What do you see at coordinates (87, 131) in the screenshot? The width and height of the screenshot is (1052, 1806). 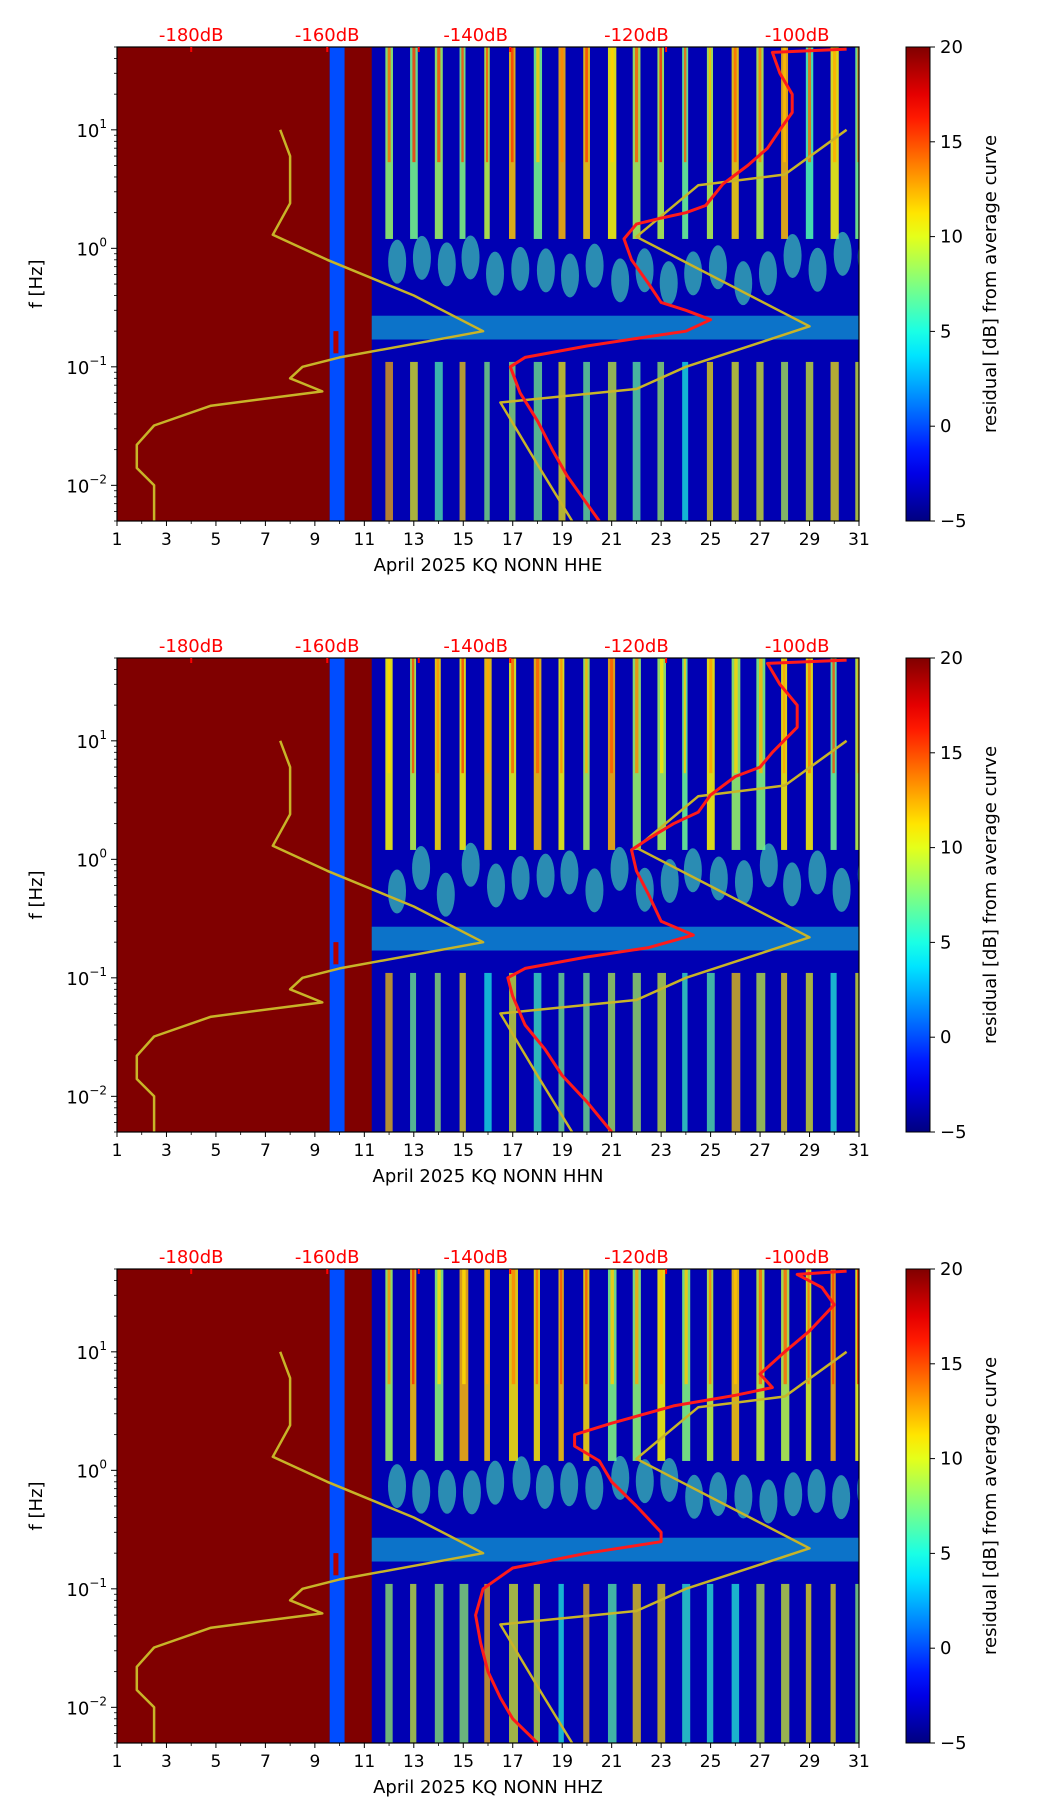 I see `y-tick-base: 10` at bounding box center [87, 131].